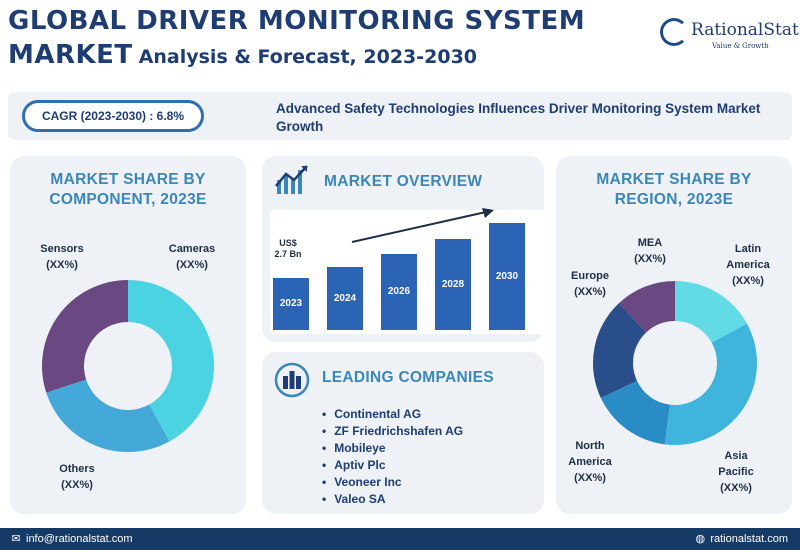 The width and height of the screenshot is (800, 550). What do you see at coordinates (171, 361) in the screenshot?
I see `component-slice-cameras` at bounding box center [171, 361].